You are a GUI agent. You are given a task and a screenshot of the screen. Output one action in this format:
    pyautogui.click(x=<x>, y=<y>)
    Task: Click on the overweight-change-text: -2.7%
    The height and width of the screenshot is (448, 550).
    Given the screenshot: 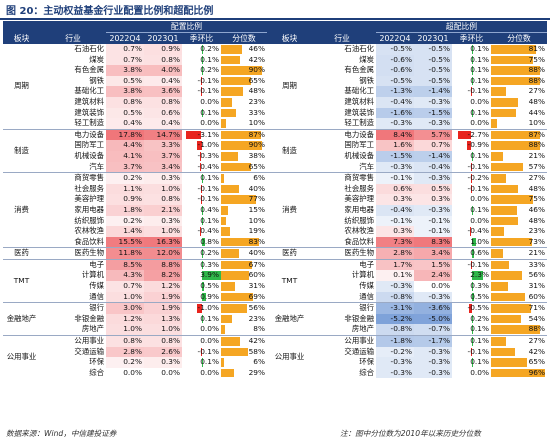 What is the action you would take?
    pyautogui.click(x=478, y=134)
    